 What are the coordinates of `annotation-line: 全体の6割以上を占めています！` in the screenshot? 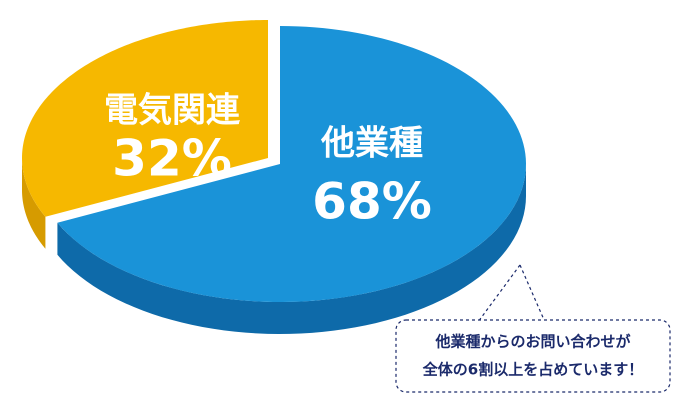 It's located at (532, 370).